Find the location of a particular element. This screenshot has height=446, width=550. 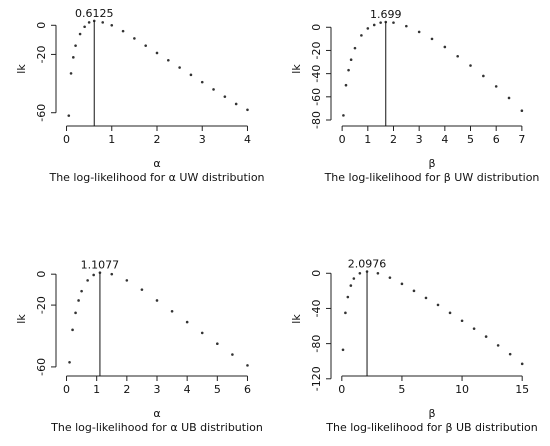

peak-label: 1.699 is located at coordinates (386, 14).